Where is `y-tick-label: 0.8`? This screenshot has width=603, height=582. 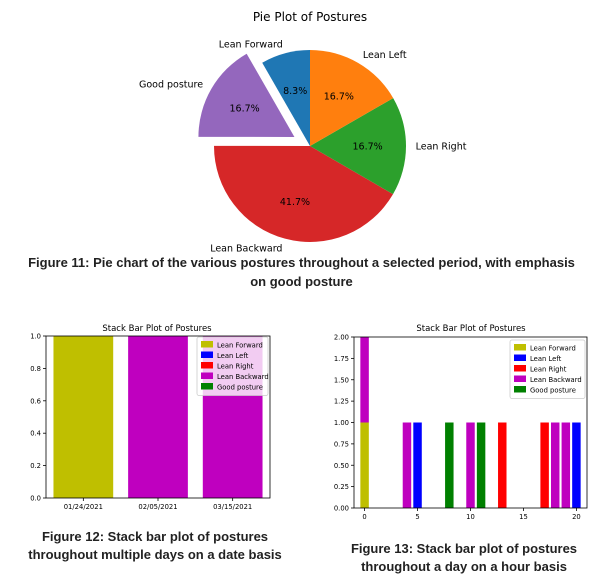
y-tick-label: 0.8 is located at coordinates (35, 369).